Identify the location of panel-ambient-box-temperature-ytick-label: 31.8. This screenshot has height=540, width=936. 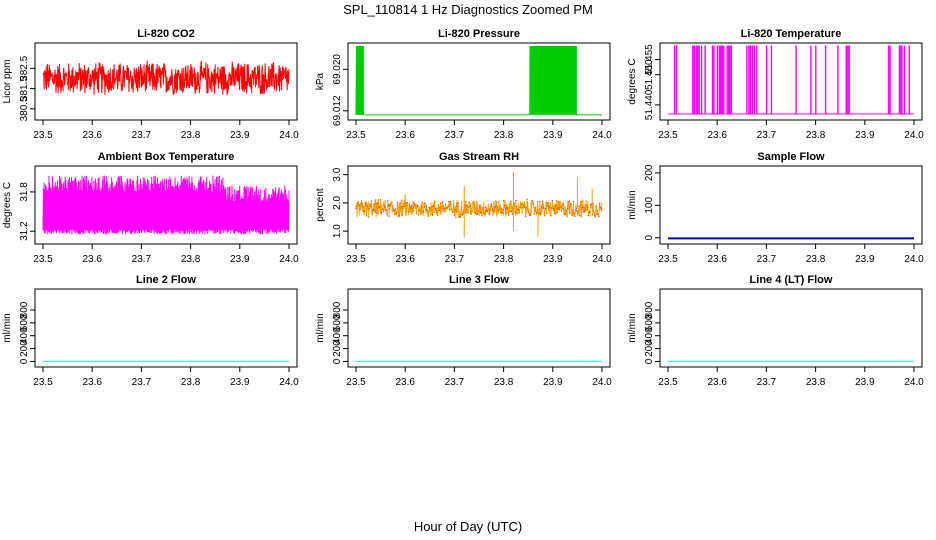
(24, 192).